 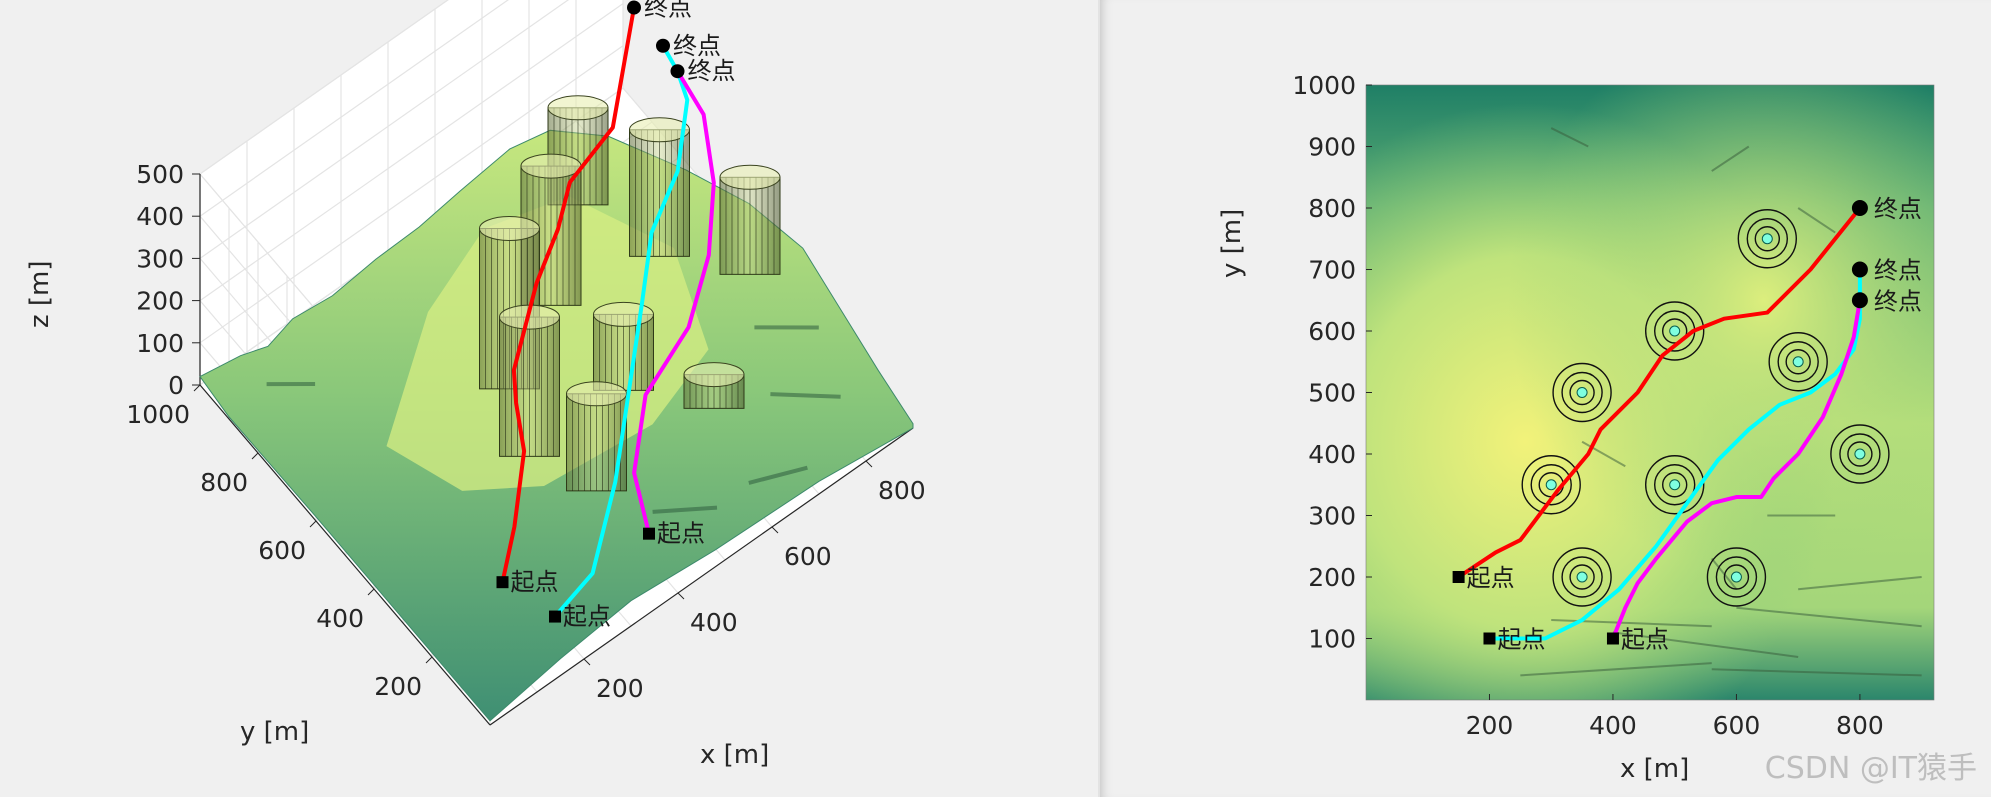 What do you see at coordinates (282, 550) in the screenshot?
I see `y-tick-label: 600` at bounding box center [282, 550].